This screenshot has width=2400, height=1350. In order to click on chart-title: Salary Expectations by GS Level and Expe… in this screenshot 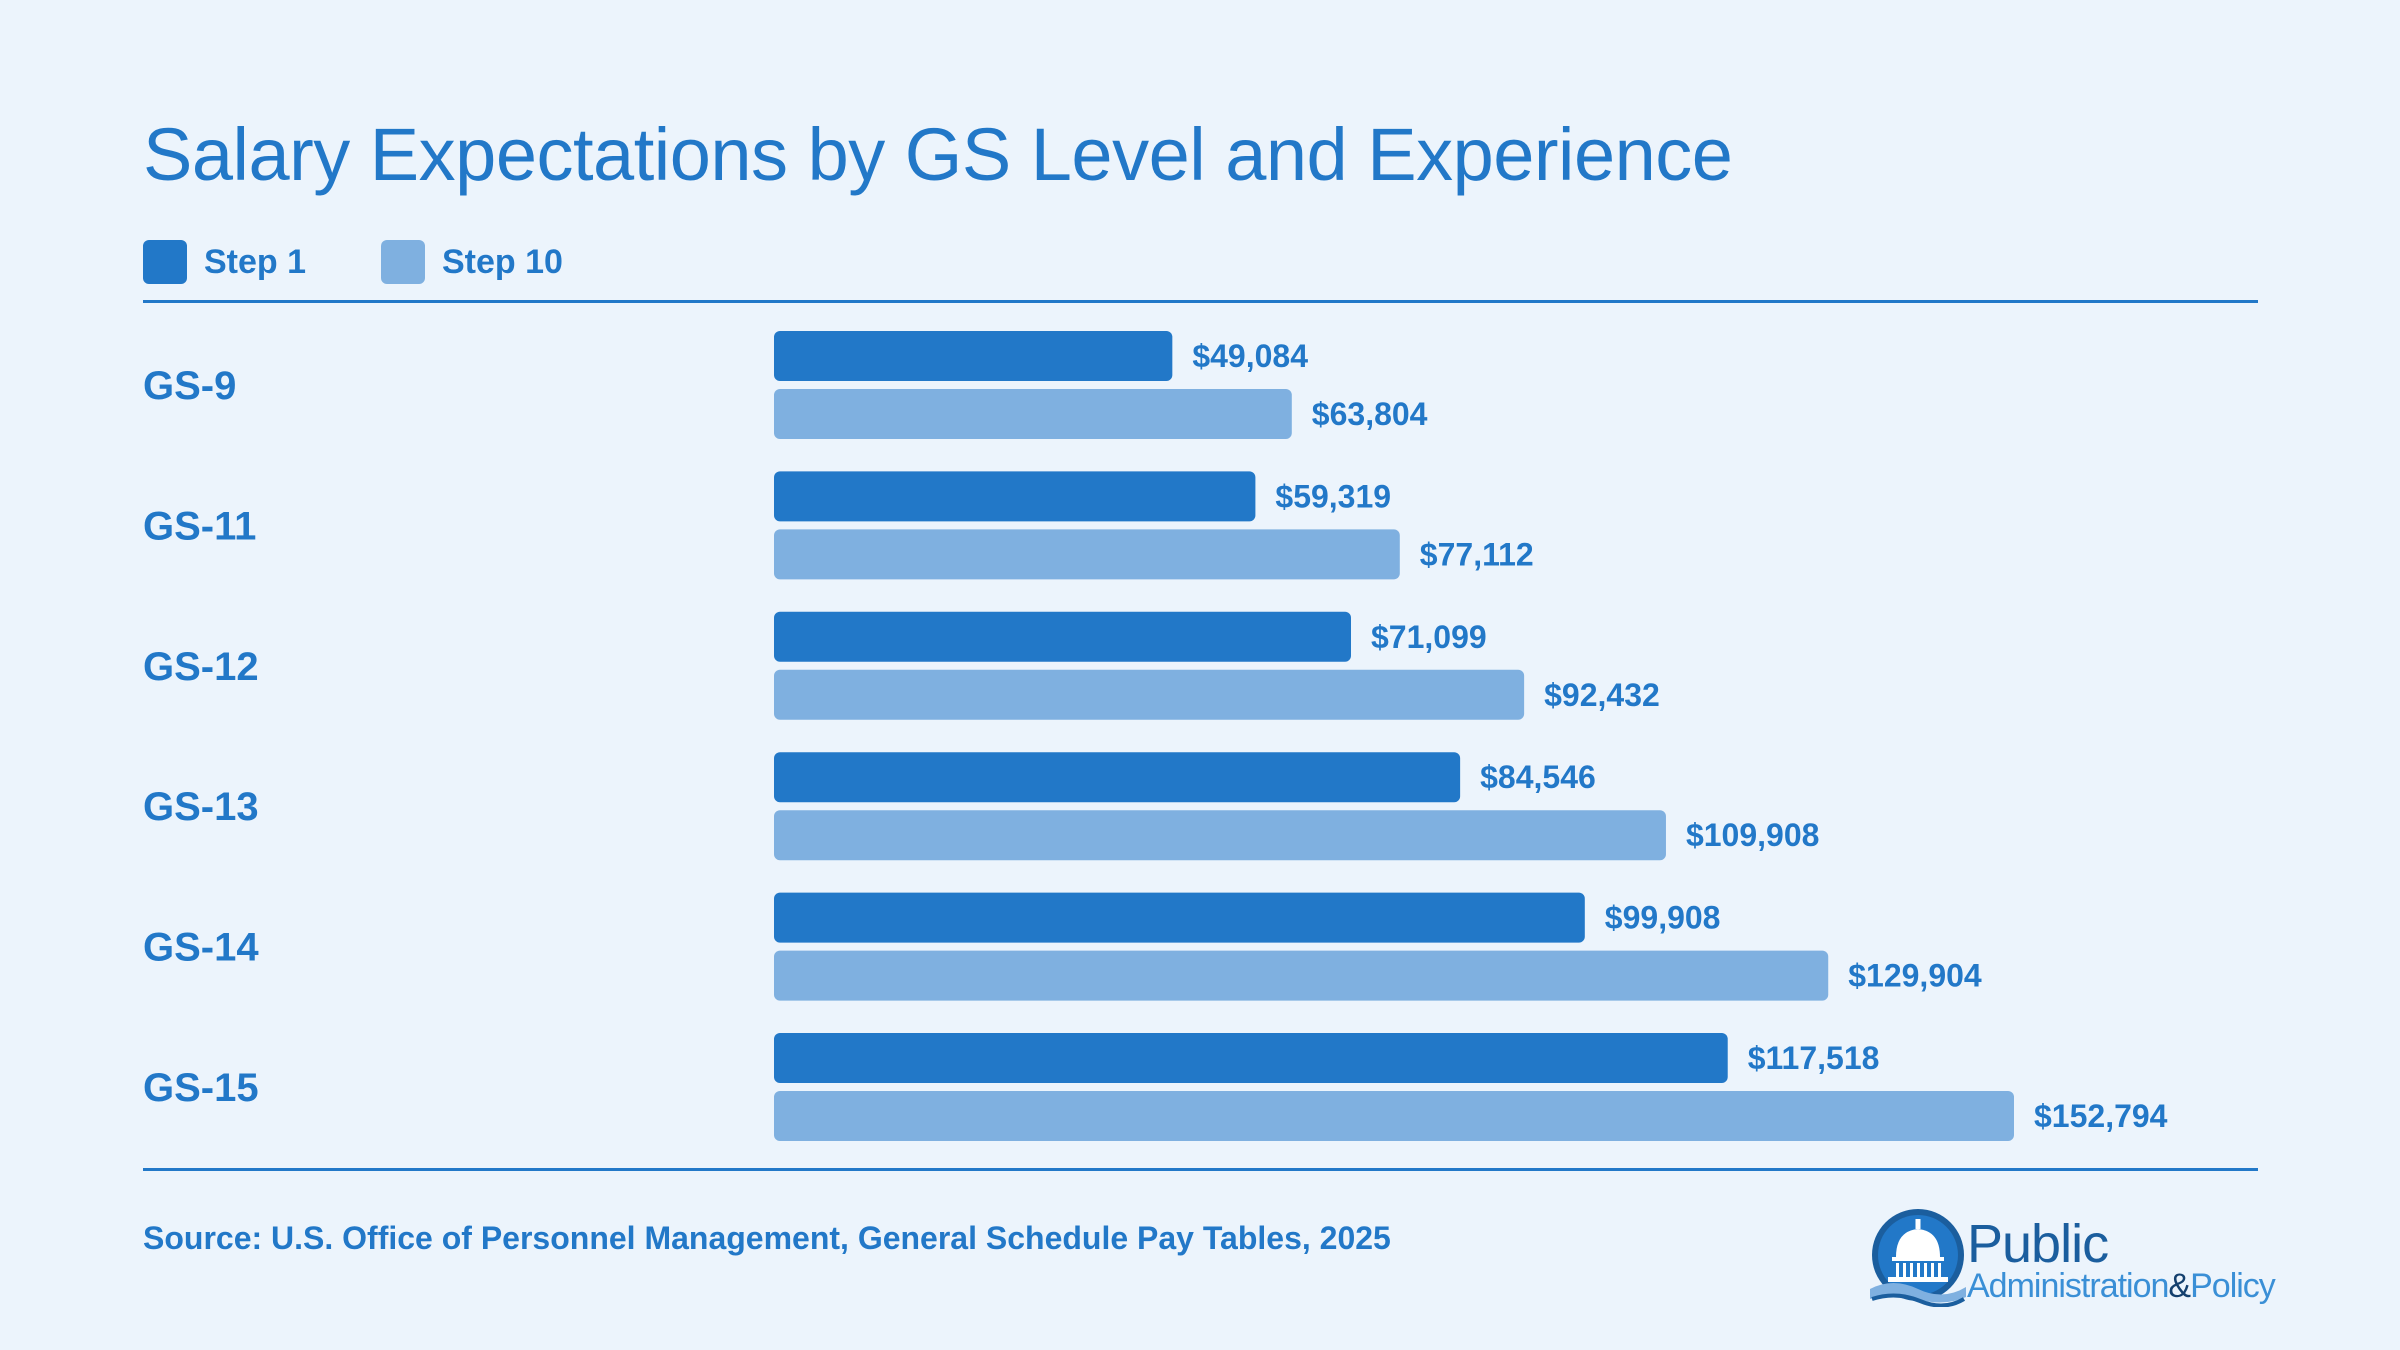, I will do `click(938, 154)`.